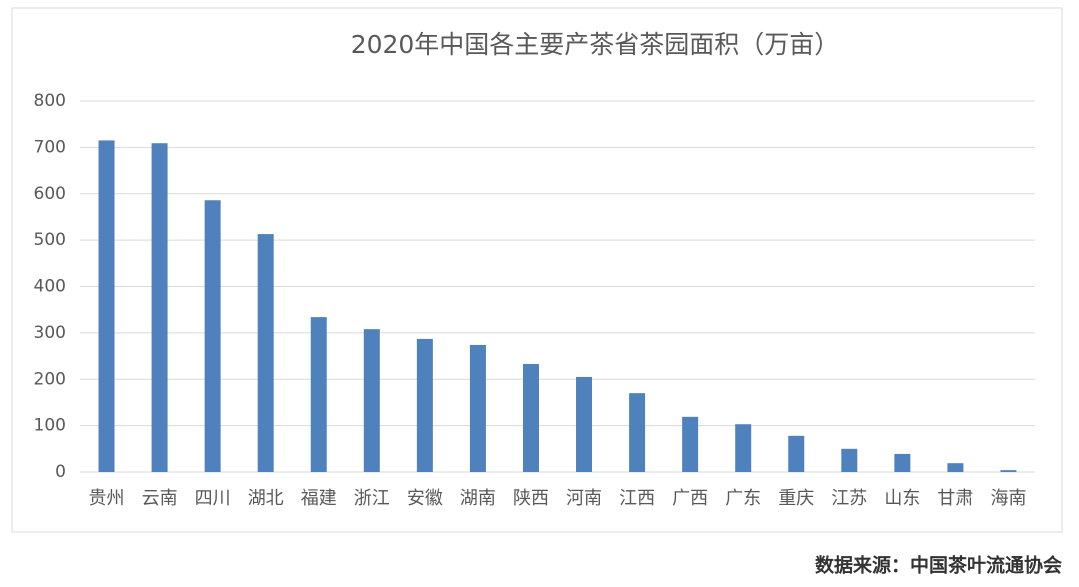 Image resolution: width=1079 pixels, height=587 pixels. Describe the element at coordinates (849, 498) in the screenshot. I see `x-tick-label: 江苏` at that location.